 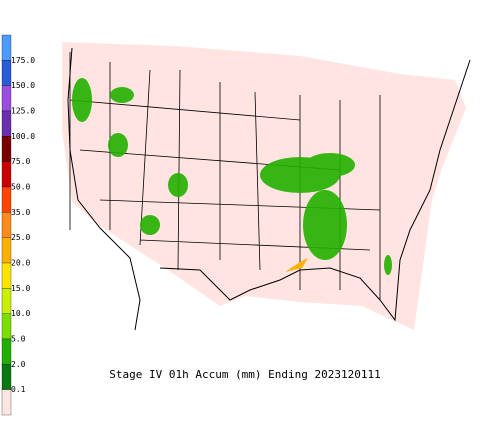 I want to click on legend-label: 175.0, so click(x=23, y=60).